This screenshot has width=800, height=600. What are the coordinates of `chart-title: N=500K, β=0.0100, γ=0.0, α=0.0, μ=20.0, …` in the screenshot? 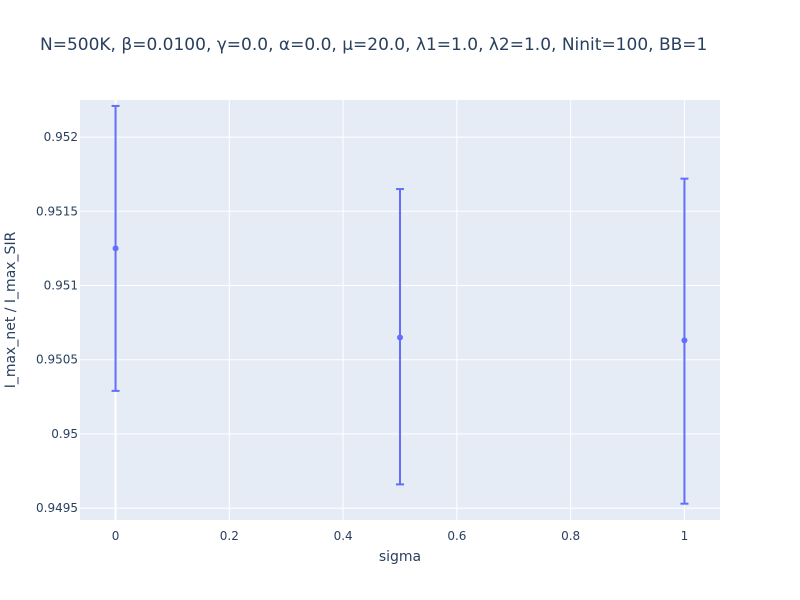 It's located at (373, 45).